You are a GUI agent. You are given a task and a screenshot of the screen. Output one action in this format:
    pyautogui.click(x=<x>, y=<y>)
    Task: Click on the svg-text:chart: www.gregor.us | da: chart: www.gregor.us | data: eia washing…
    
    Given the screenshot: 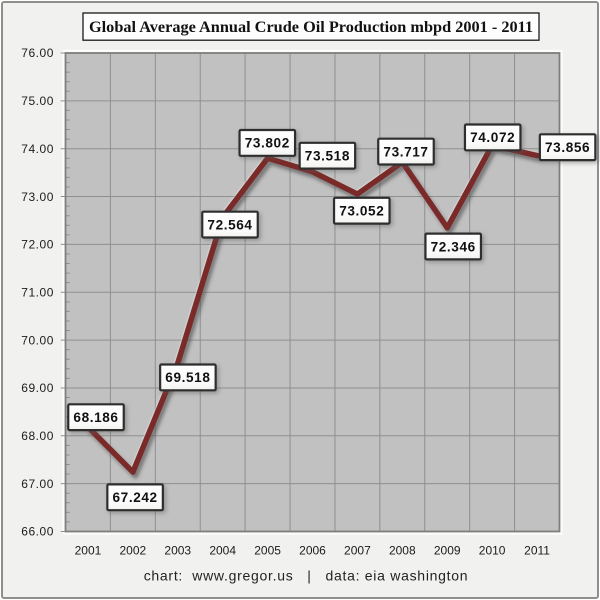 What is the action you would take?
    pyautogui.click(x=306, y=576)
    